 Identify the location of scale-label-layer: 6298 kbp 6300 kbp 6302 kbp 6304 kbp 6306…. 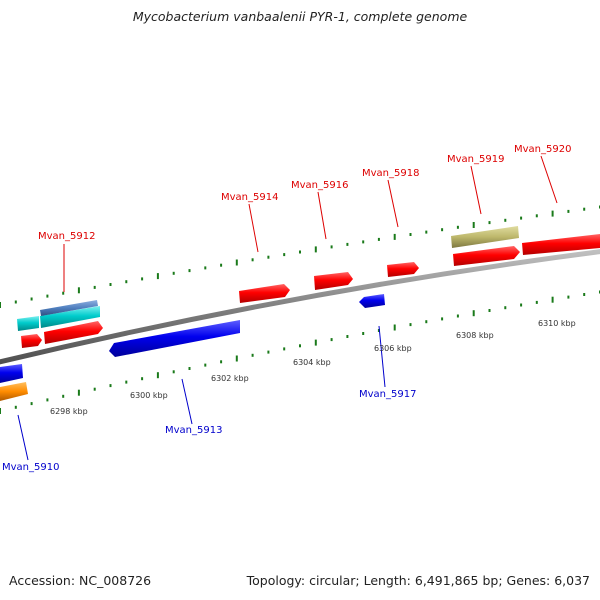
(313, 367).